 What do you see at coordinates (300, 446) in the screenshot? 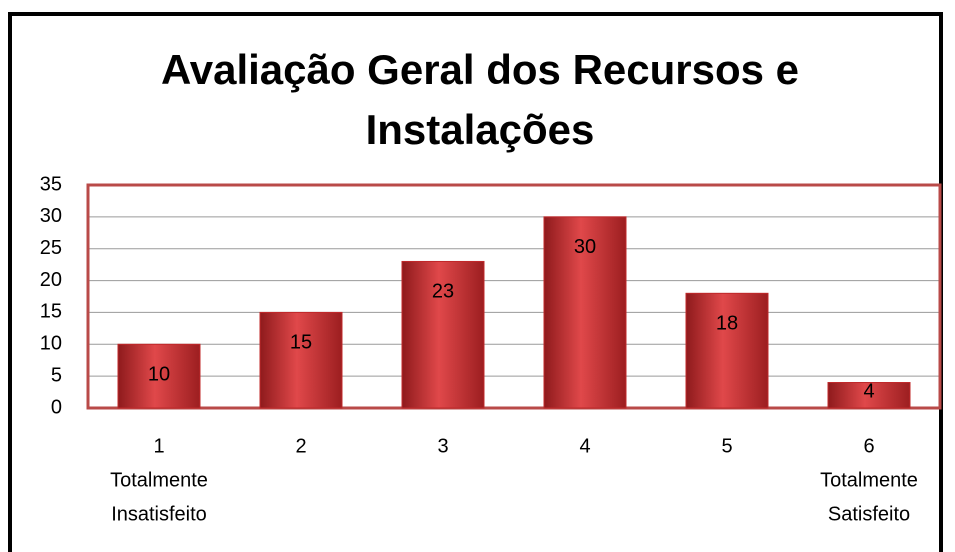
I see `x-tick-label: 2` at bounding box center [300, 446].